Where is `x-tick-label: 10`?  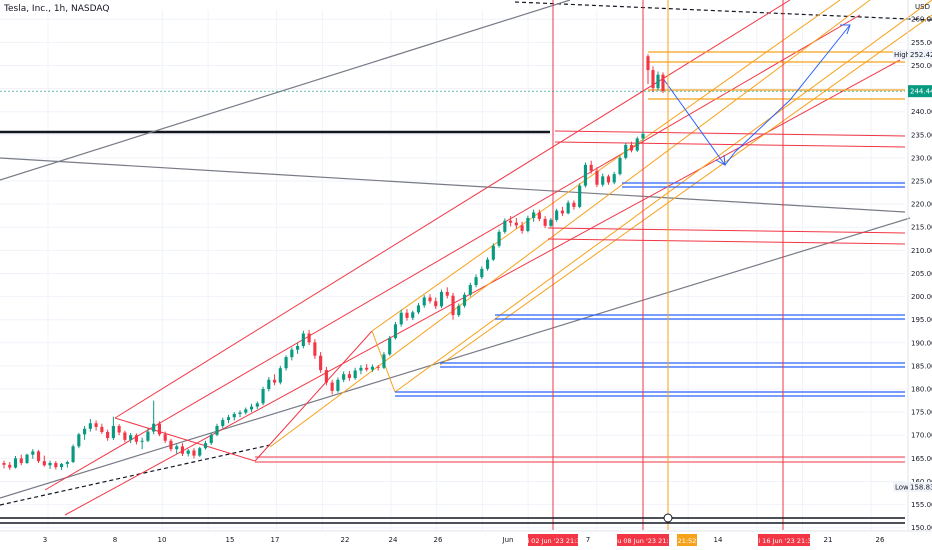 x-tick-label: 10 is located at coordinates (162, 540).